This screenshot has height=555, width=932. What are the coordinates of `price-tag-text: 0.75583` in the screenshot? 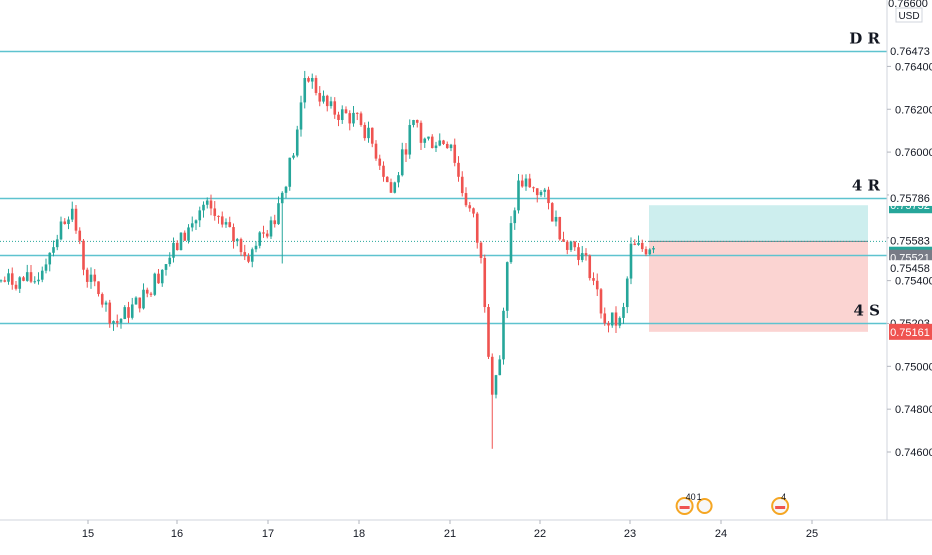 It's located at (910, 241).